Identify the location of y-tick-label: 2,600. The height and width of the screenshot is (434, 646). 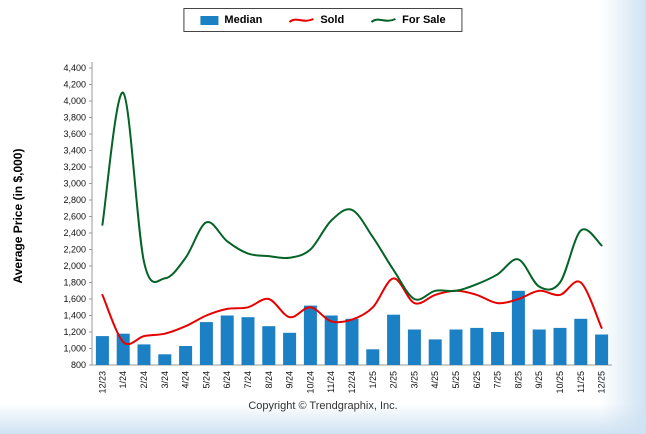
(74, 217).